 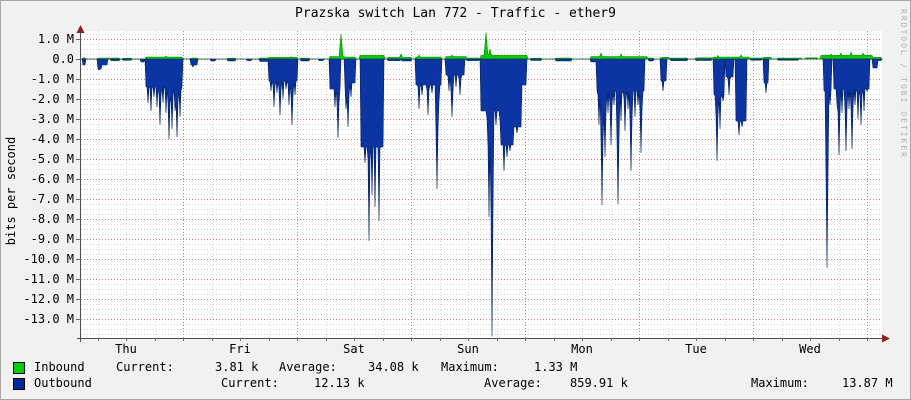 What do you see at coordinates (19, 384) in the screenshot?
I see `outbound-swatch` at bounding box center [19, 384].